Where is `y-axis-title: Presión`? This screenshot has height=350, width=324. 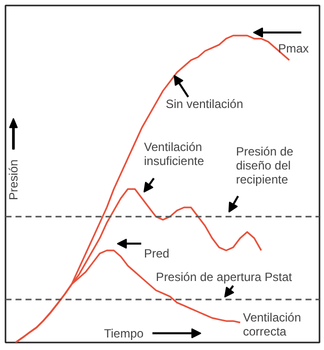
y-axis-title: Presión is located at coordinates (13, 179).